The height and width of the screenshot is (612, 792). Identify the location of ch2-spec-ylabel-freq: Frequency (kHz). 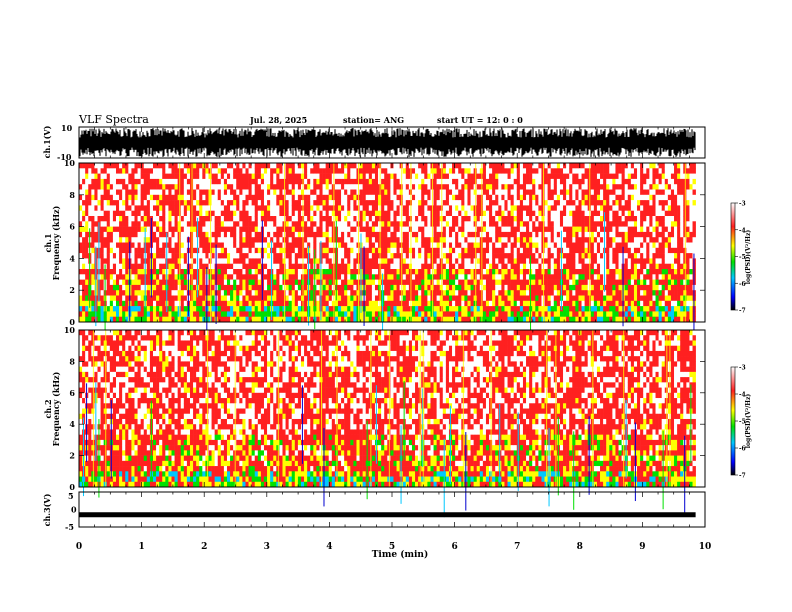
(56, 408).